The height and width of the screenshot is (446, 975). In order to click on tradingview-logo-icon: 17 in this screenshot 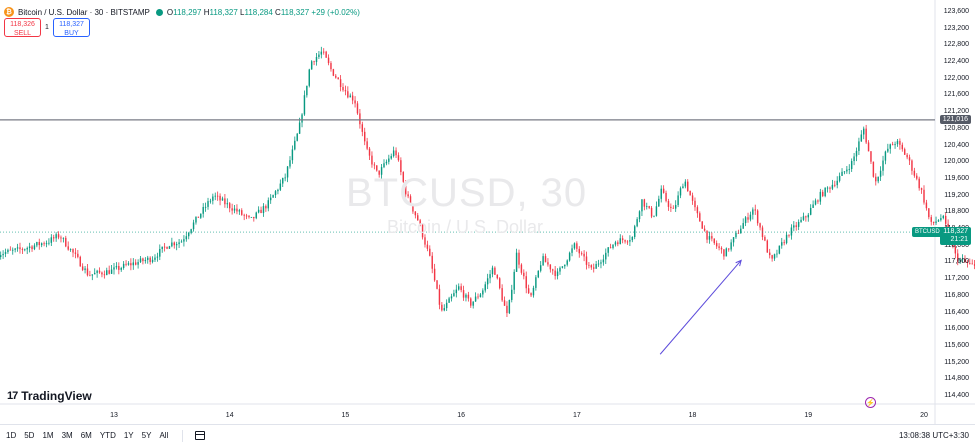, I will do `click(12, 396)`.